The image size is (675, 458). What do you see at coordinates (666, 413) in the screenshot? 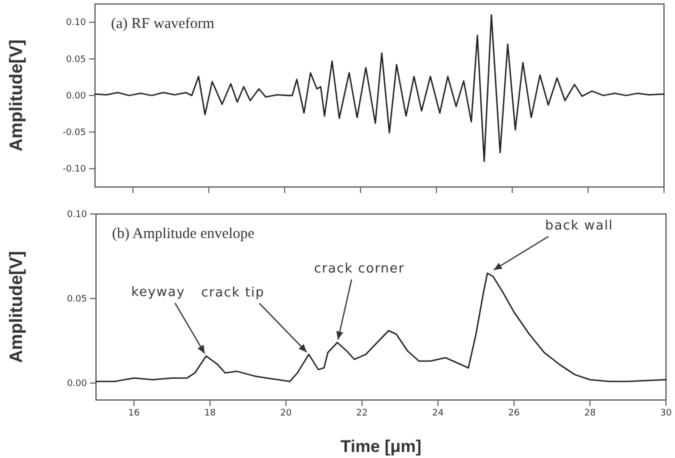
I see `x-tick-label: 30` at bounding box center [666, 413].